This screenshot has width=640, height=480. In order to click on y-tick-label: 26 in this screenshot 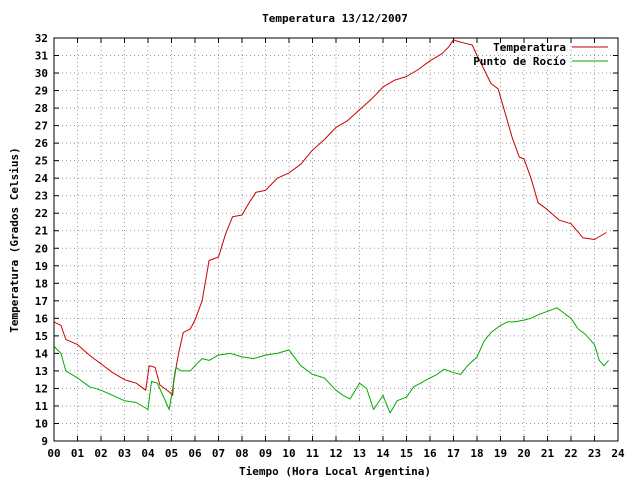, I will do `click(42, 143)`.